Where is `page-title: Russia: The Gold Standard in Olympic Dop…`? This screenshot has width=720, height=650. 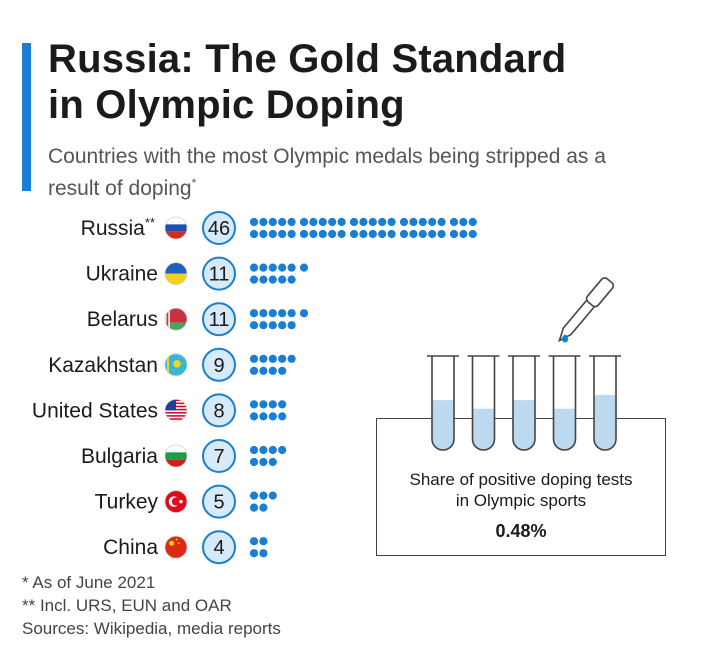
page-title: Russia: The Gold Standard in Olympic Dop… is located at coordinates (307, 82).